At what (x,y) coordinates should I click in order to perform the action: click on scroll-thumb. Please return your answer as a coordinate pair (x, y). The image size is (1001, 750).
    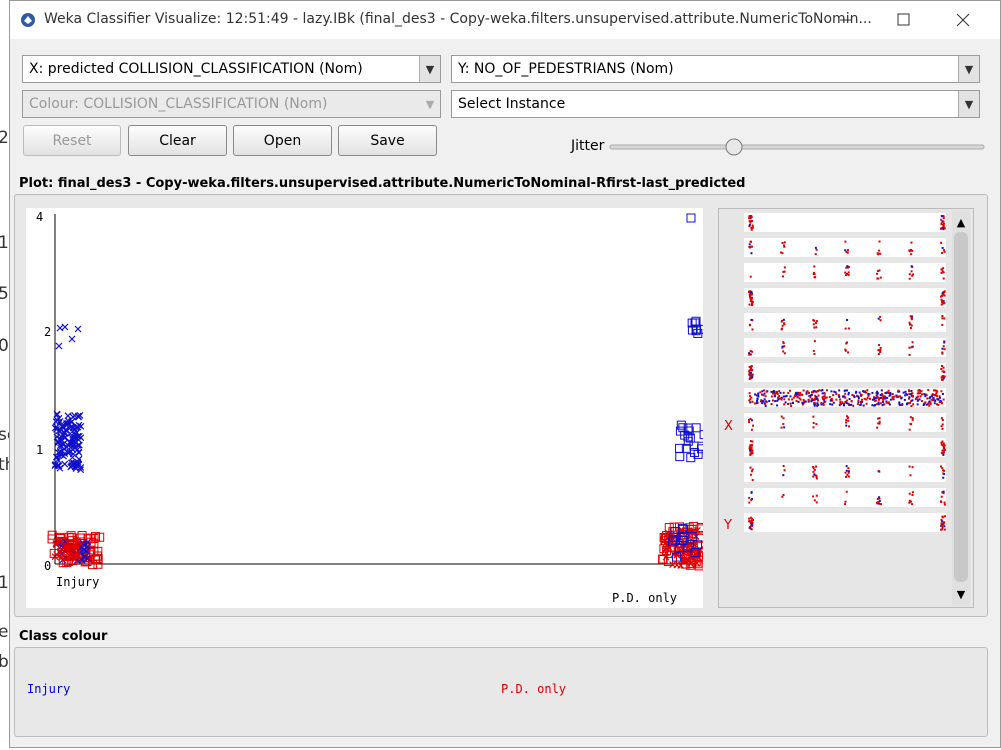
    Looking at the image, I should click on (961, 407).